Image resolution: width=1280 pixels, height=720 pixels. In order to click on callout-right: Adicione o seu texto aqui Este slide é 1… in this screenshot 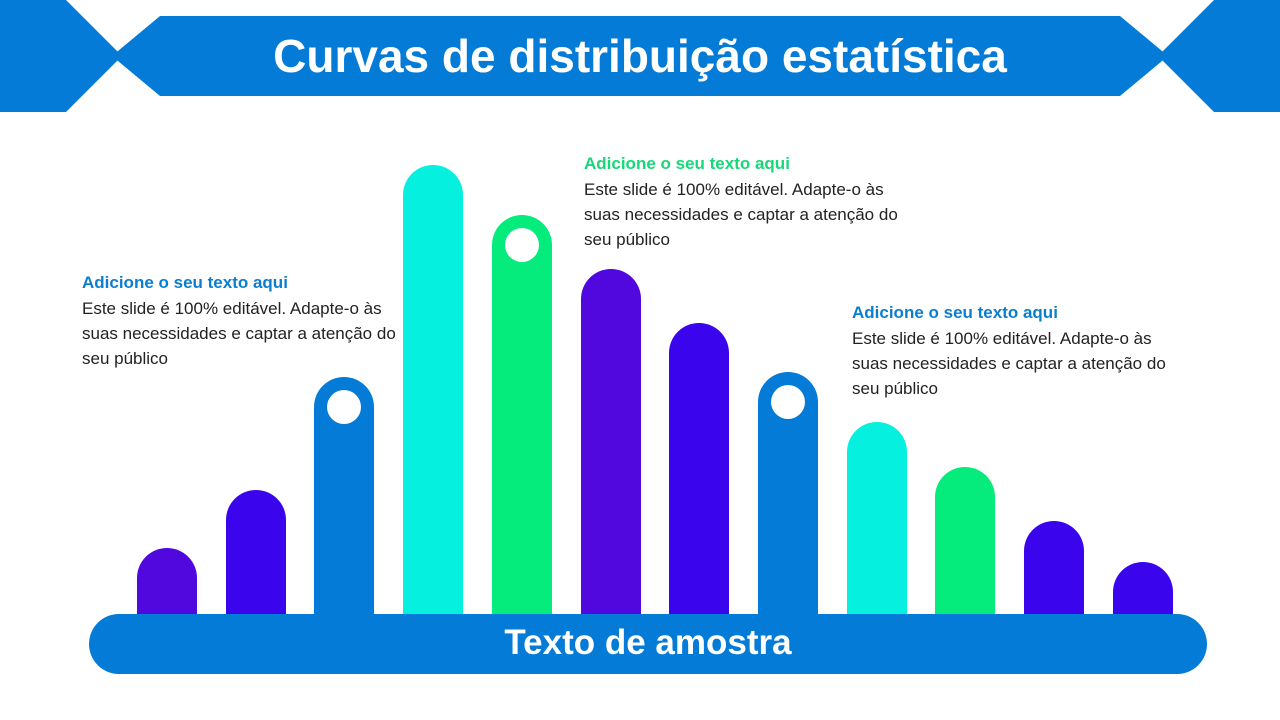, I will do `click(1017, 351)`.